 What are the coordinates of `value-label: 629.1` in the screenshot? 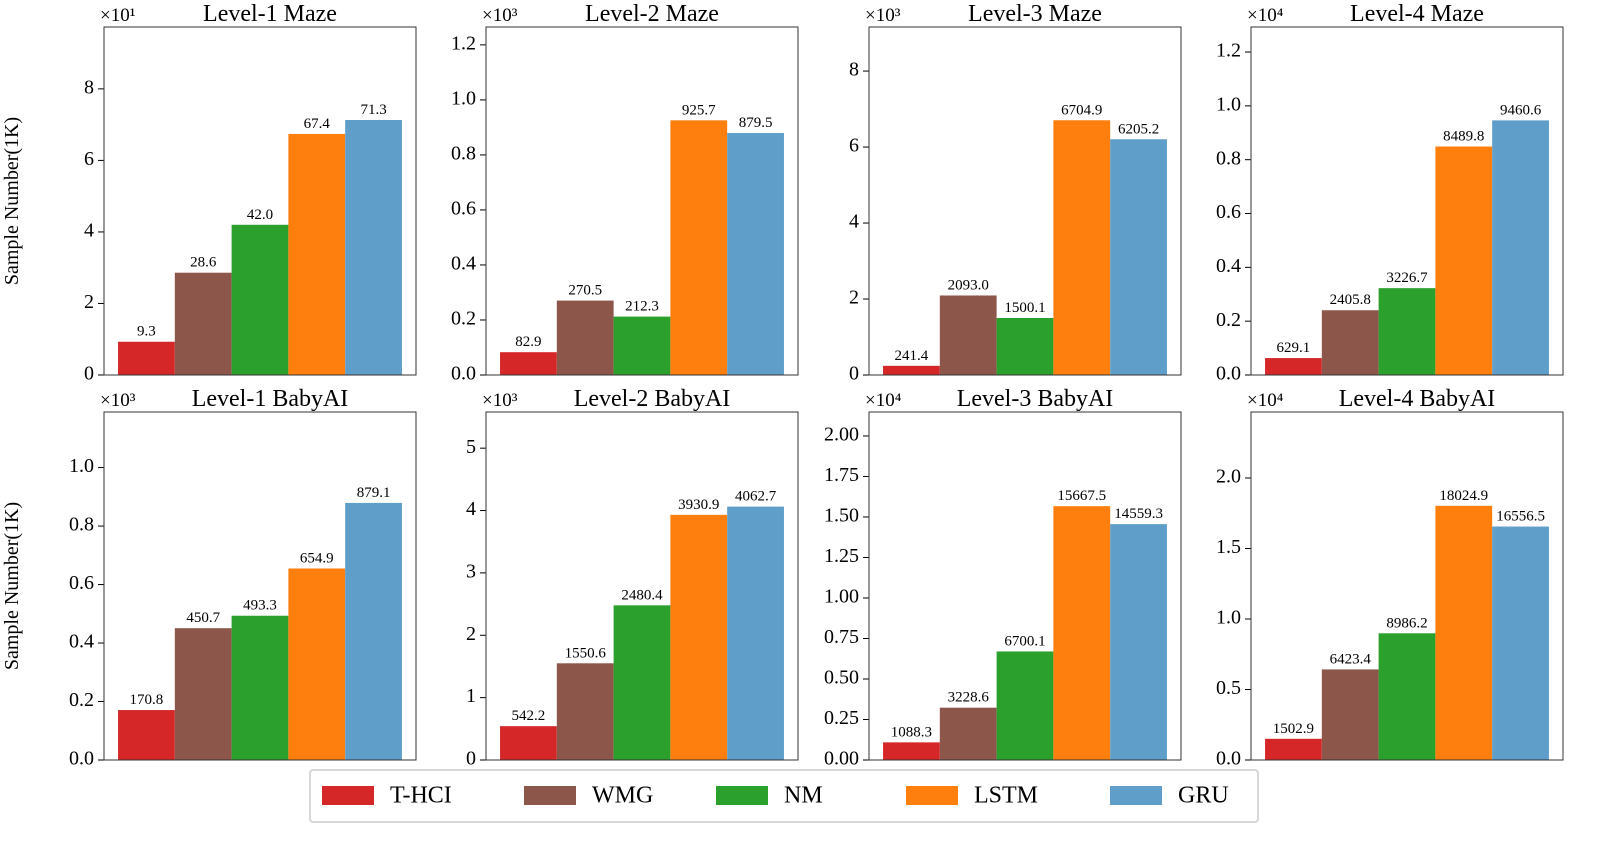 It's located at (1294, 348).